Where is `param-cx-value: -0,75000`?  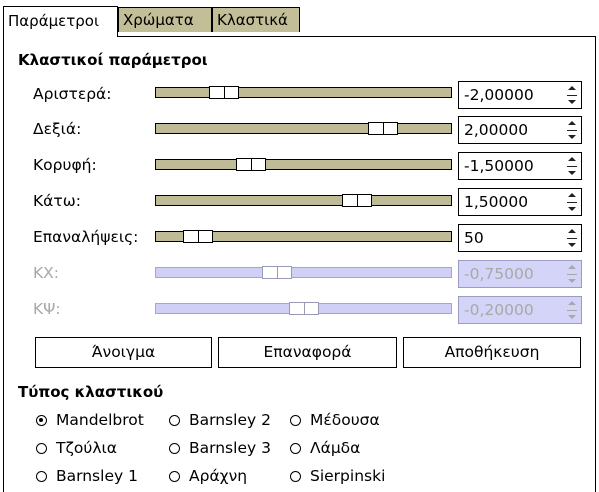
param-cx-value: -0,75000 is located at coordinates (499, 274).